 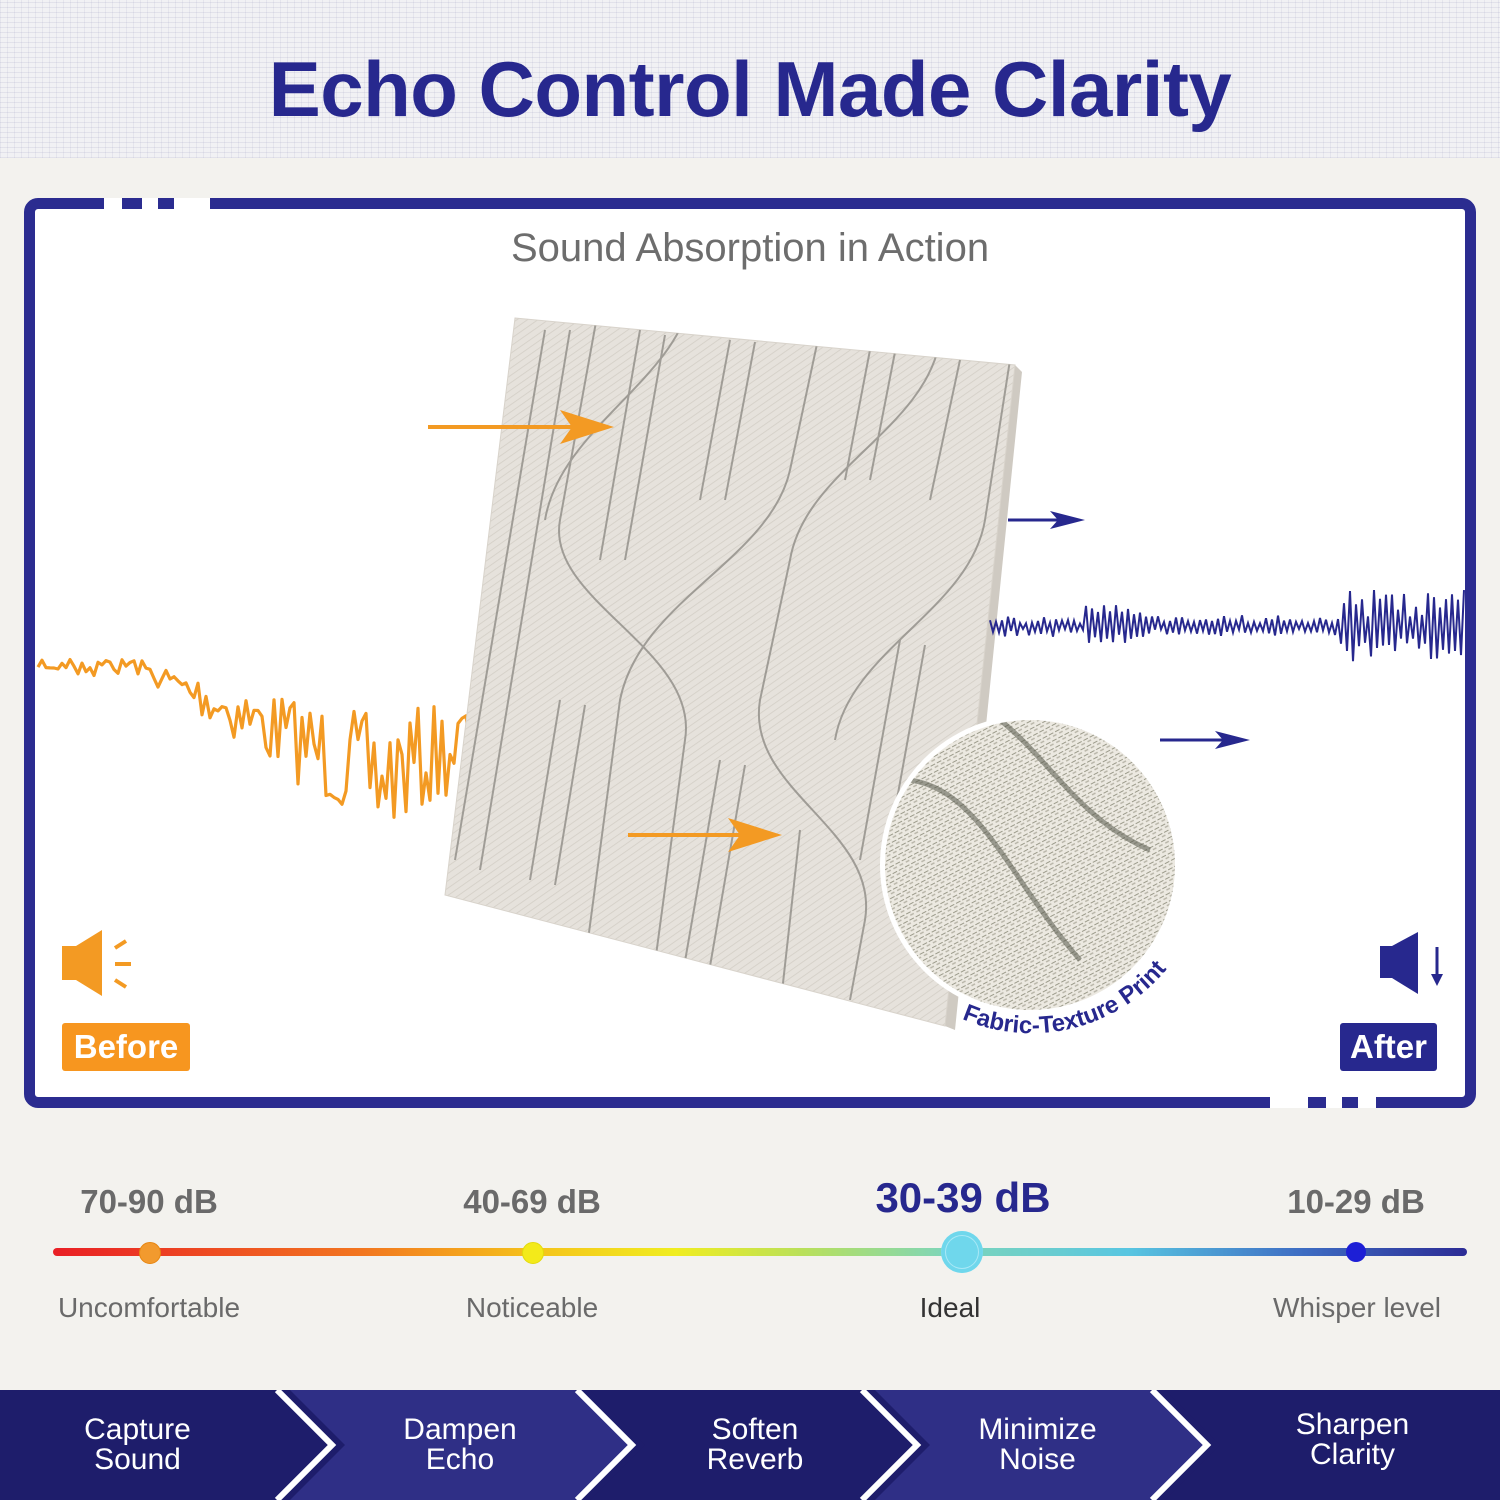 What do you see at coordinates (1356, 1201) in the screenshot?
I see `db-range-whisper: 10-29 dB` at bounding box center [1356, 1201].